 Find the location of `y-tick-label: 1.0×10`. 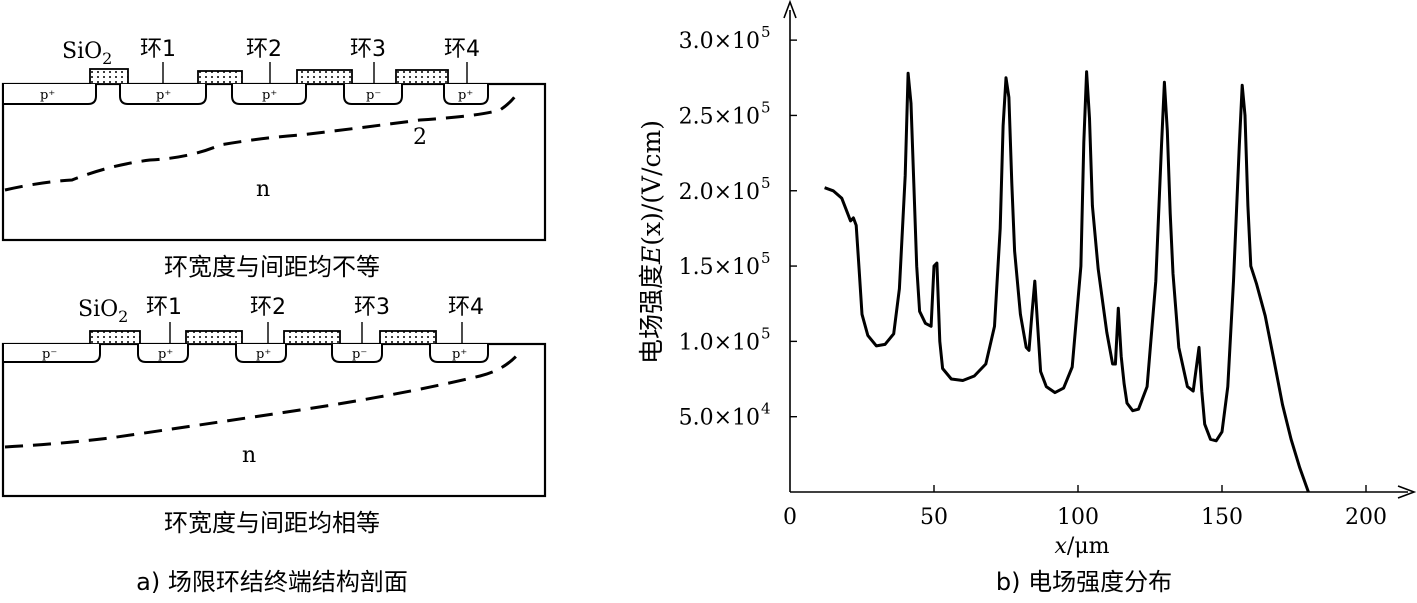

y-tick-label: 1.0×10 is located at coordinates (719, 342).